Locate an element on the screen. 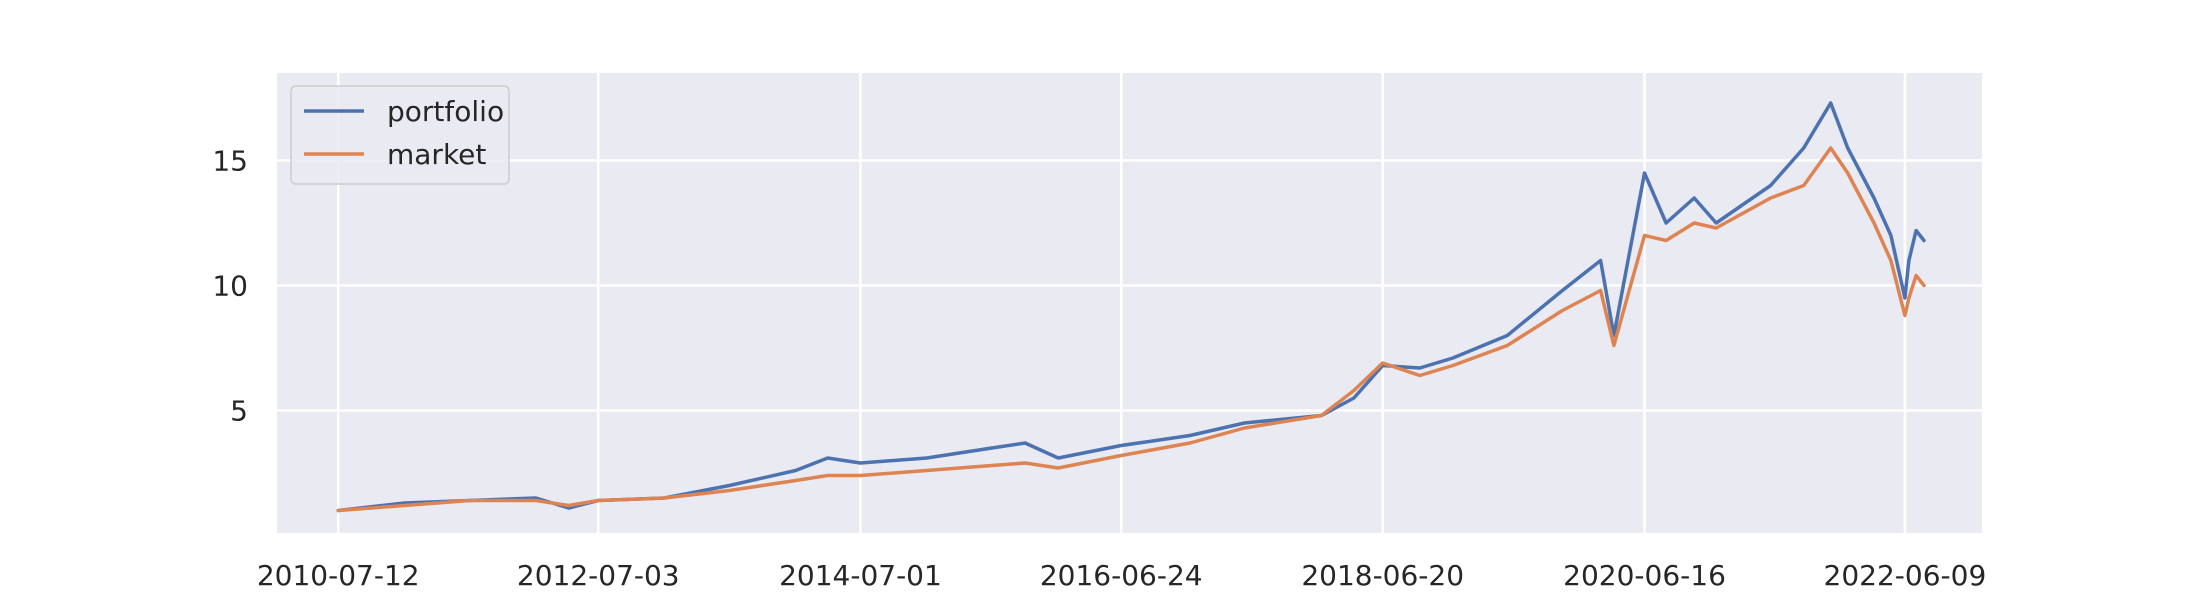  y-tick-label: 5 is located at coordinates (239, 411).